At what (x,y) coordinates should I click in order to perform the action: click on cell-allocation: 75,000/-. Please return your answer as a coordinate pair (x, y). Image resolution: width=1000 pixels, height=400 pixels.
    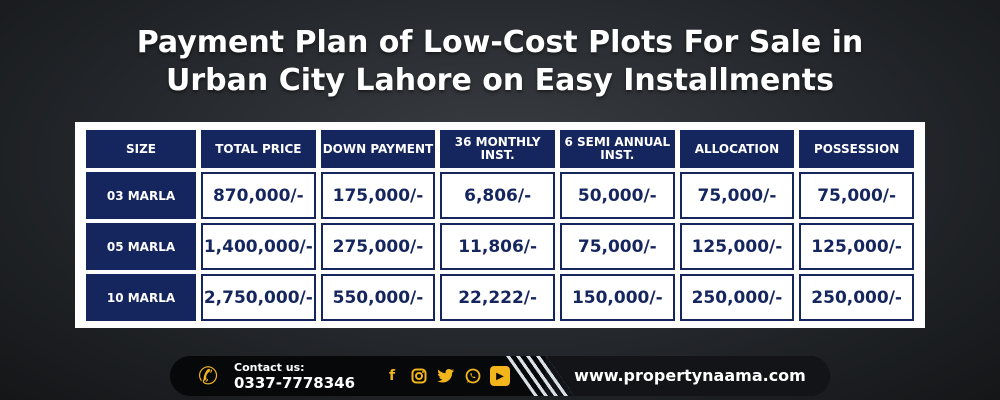
    Looking at the image, I should click on (737, 195).